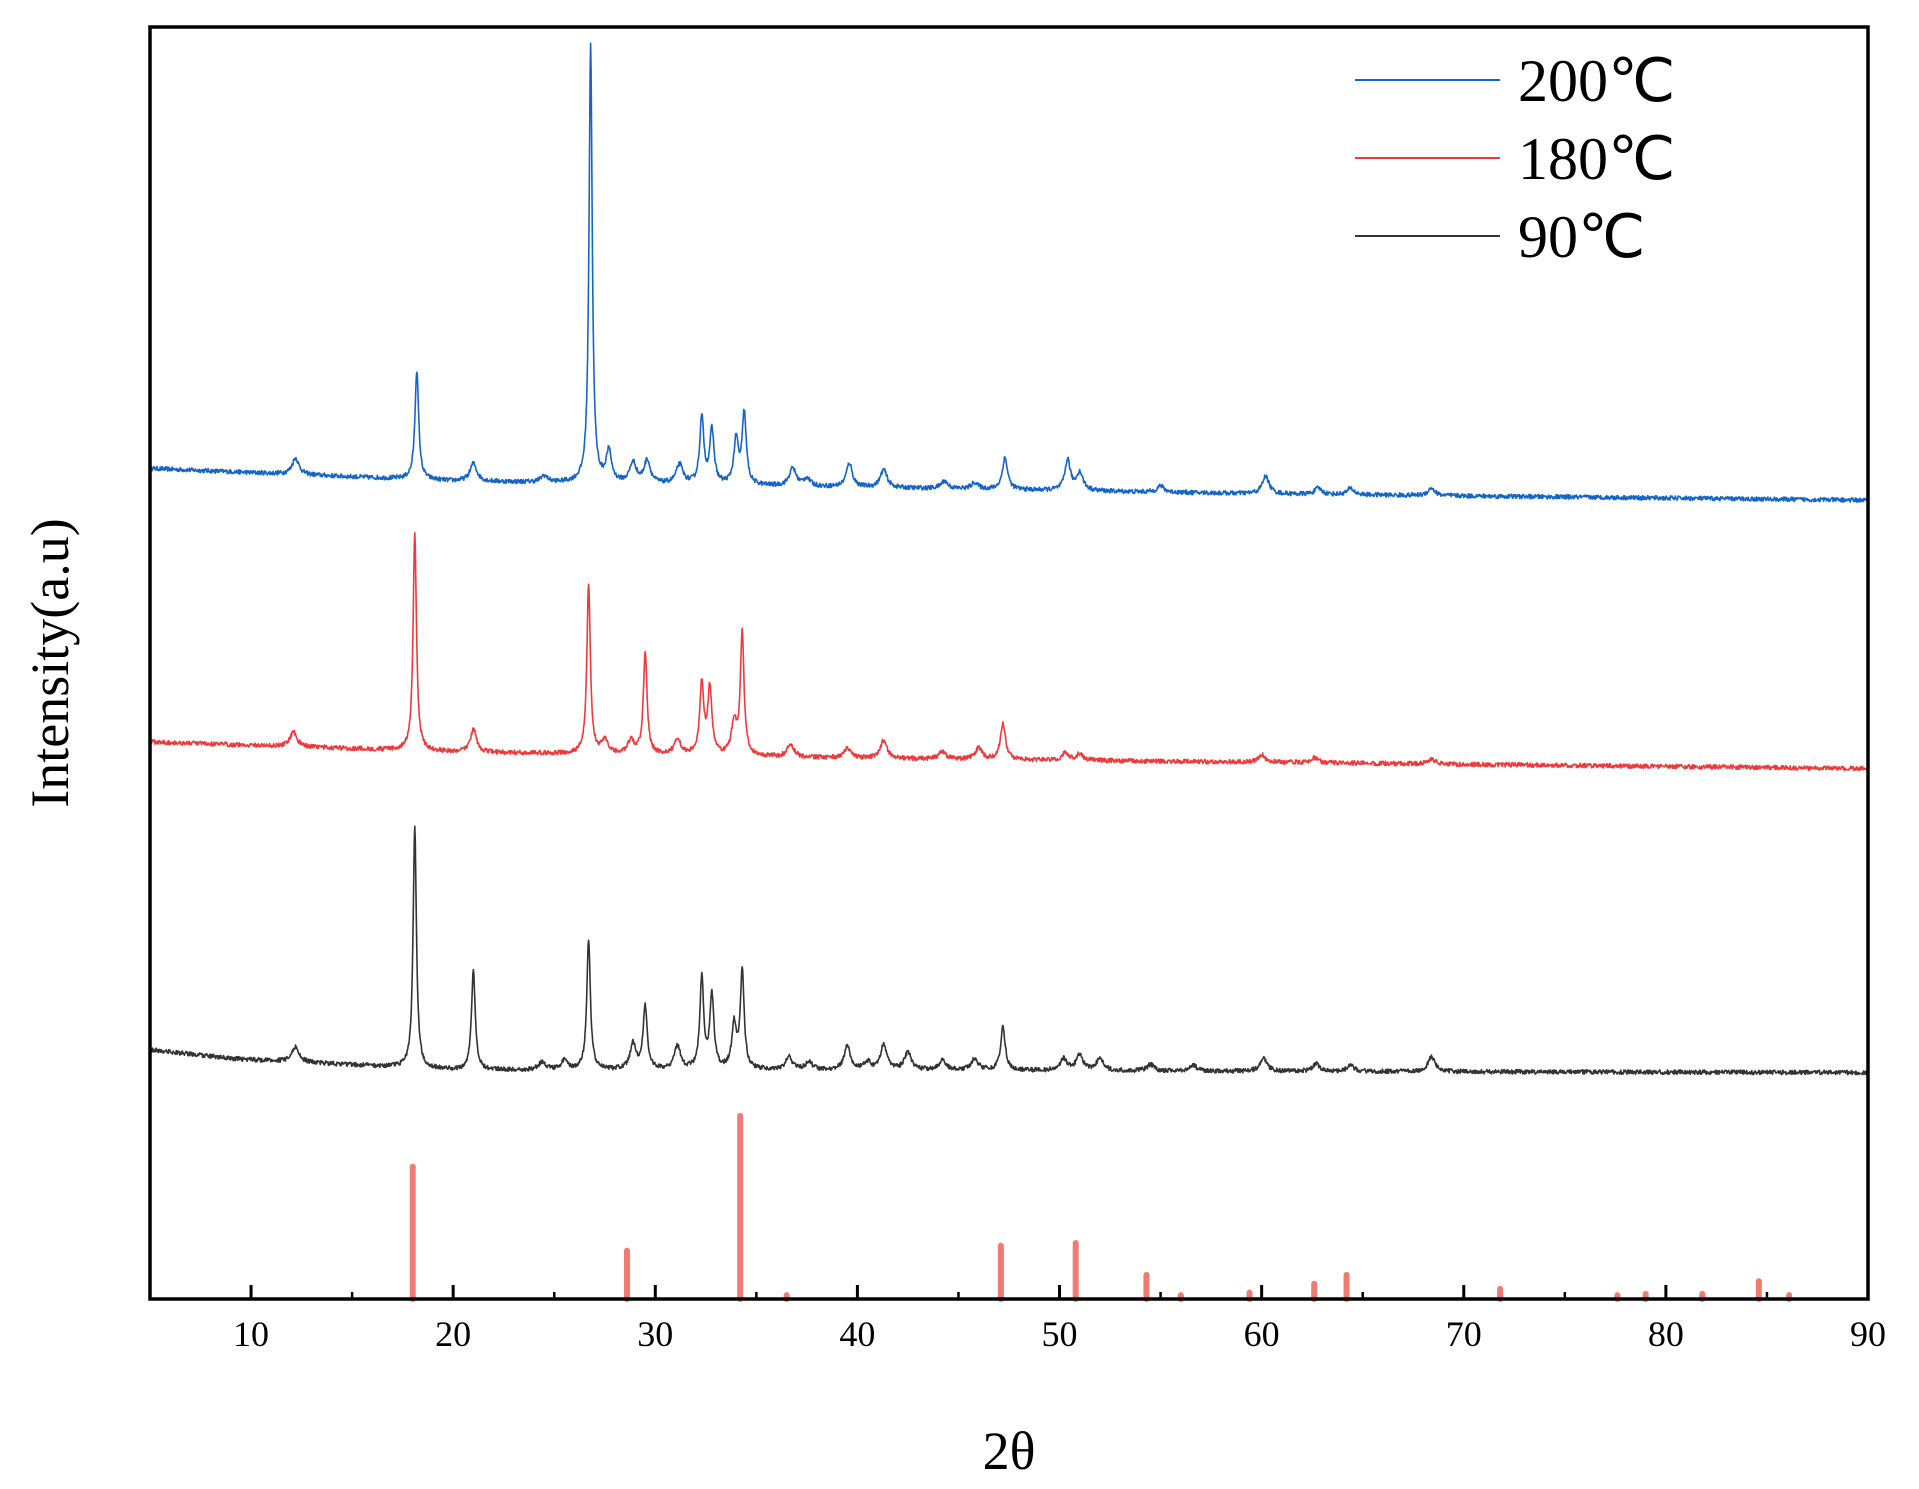  Describe the element at coordinates (1596, 159) in the screenshot. I see `legend-label: 180℃` at that location.